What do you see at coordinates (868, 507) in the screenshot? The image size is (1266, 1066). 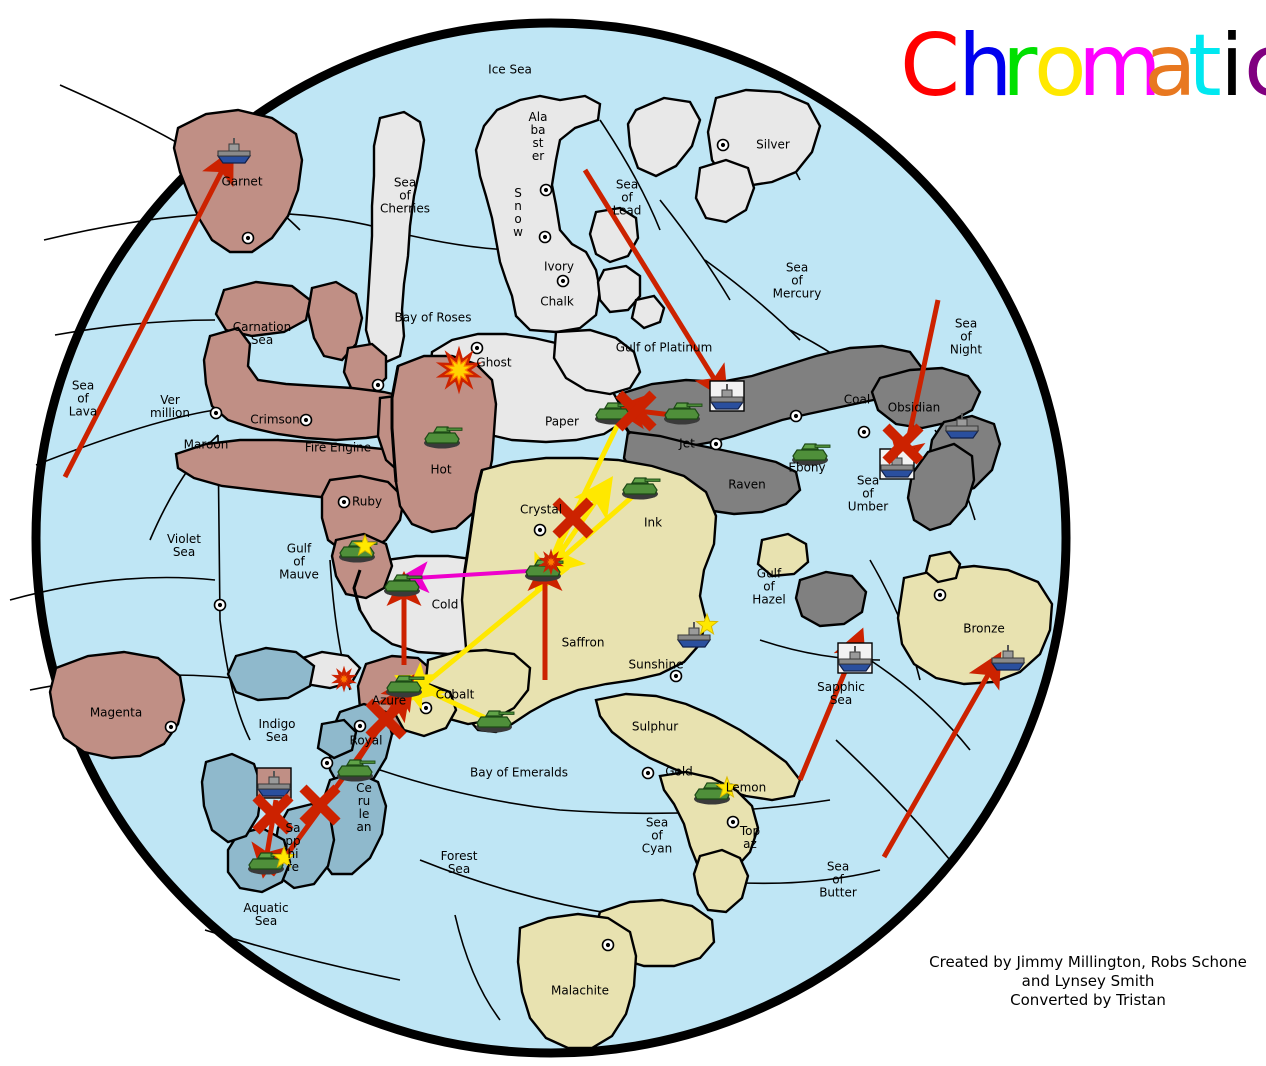 I see `sea-label: Umber` at bounding box center [868, 507].